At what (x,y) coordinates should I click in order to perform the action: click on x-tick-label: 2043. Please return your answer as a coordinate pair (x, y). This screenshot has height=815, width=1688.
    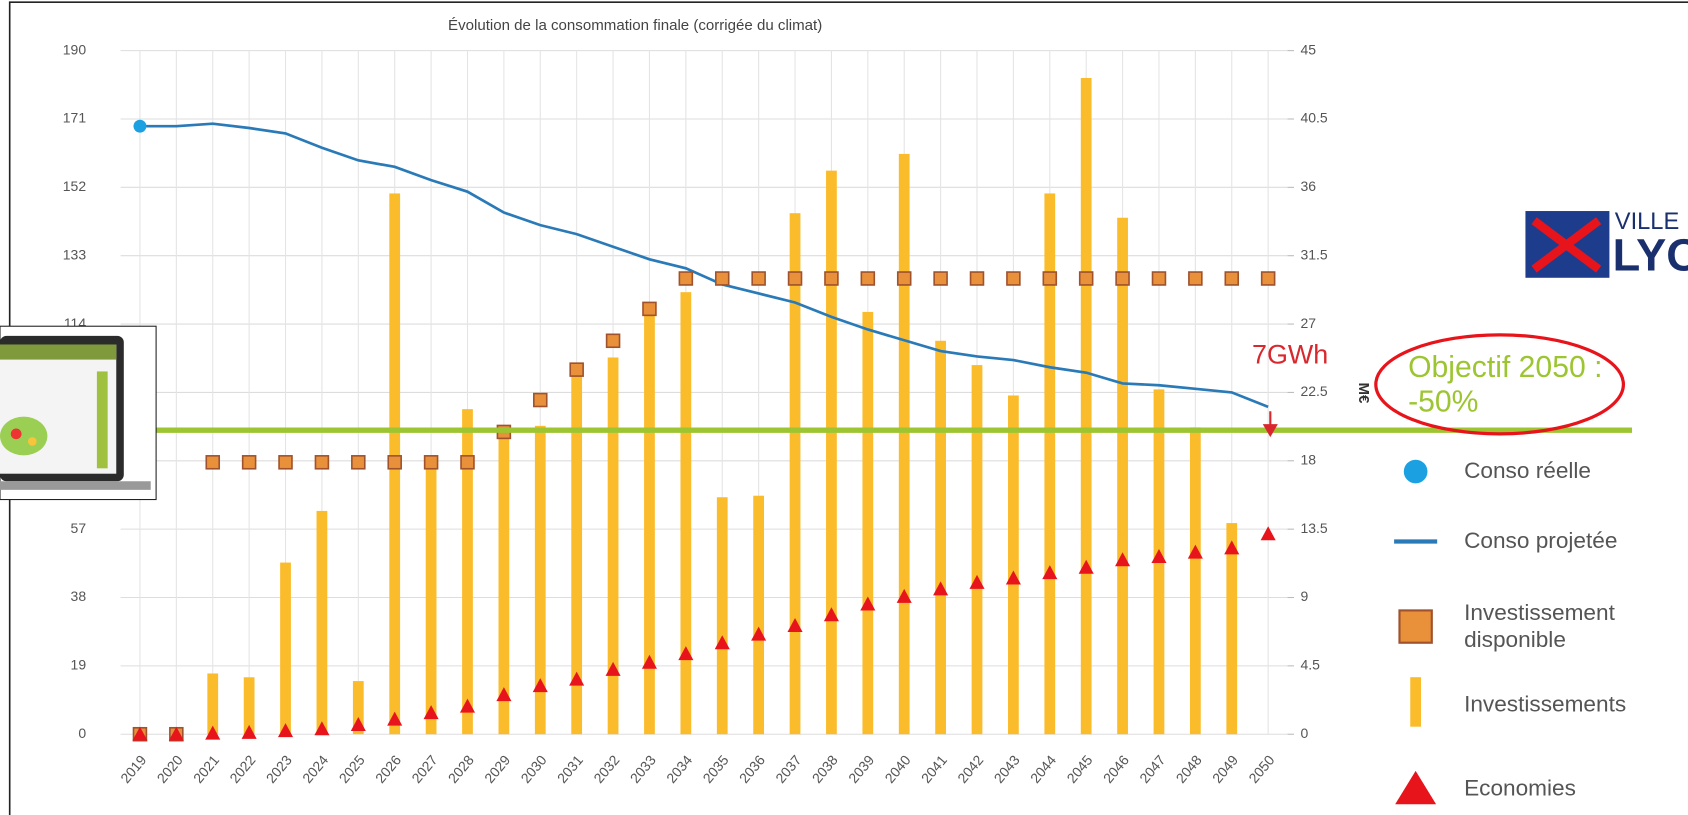
    Looking at the image, I should click on (1007, 769).